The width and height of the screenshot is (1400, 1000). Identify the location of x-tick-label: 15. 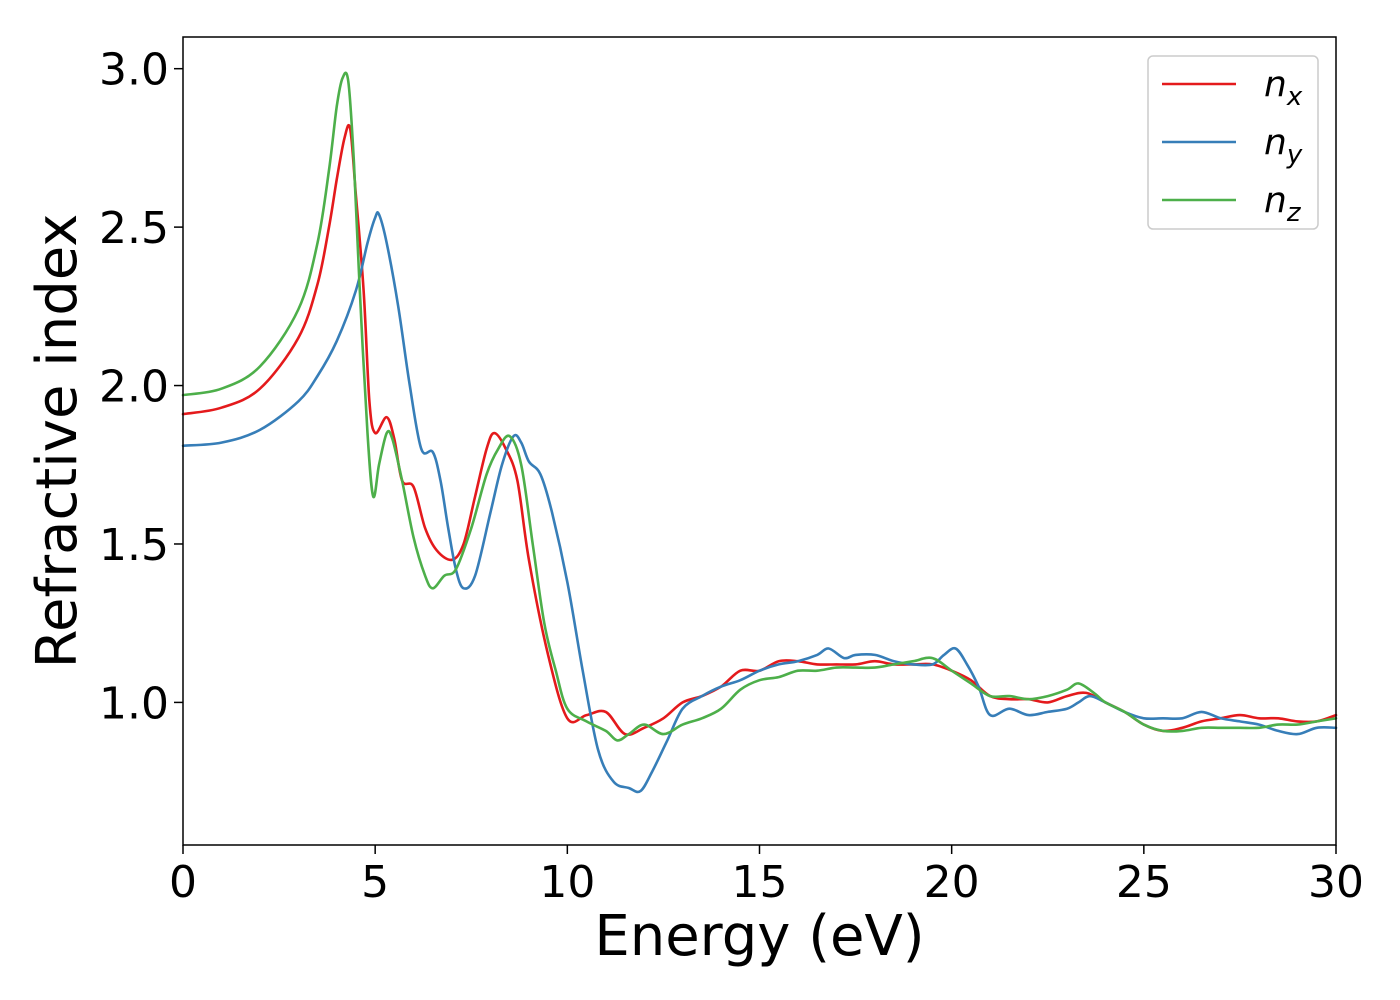
(760, 882).